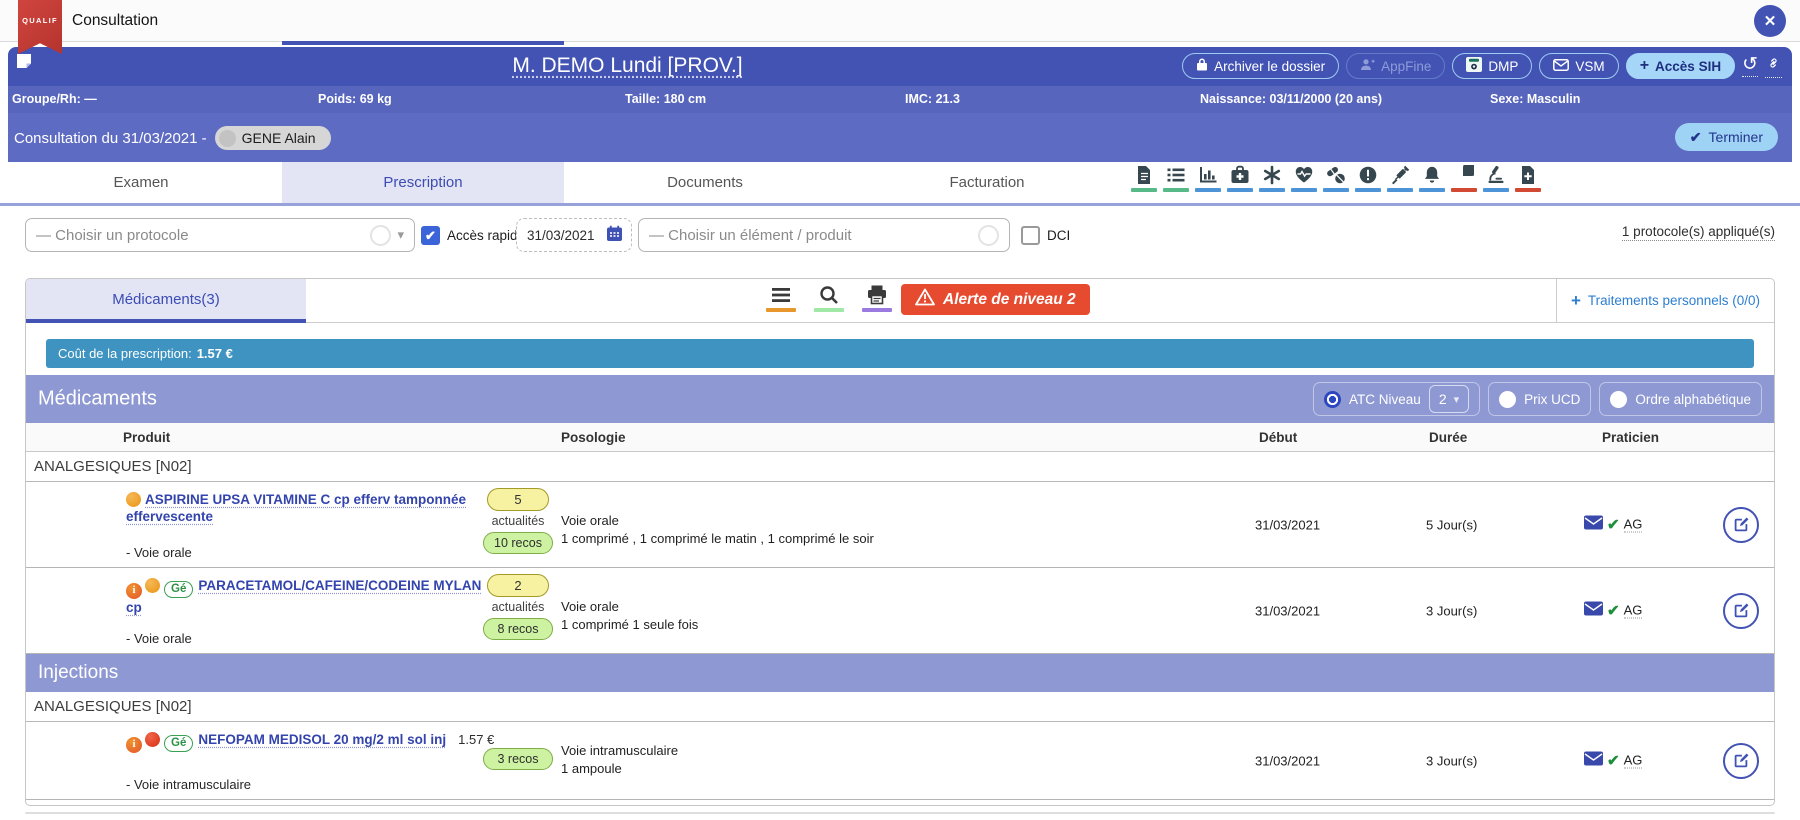 Image resolution: width=1800 pixels, height=820 pixels. What do you see at coordinates (1208, 178) in the screenshot?
I see `bar-chart-icon` at bounding box center [1208, 178].